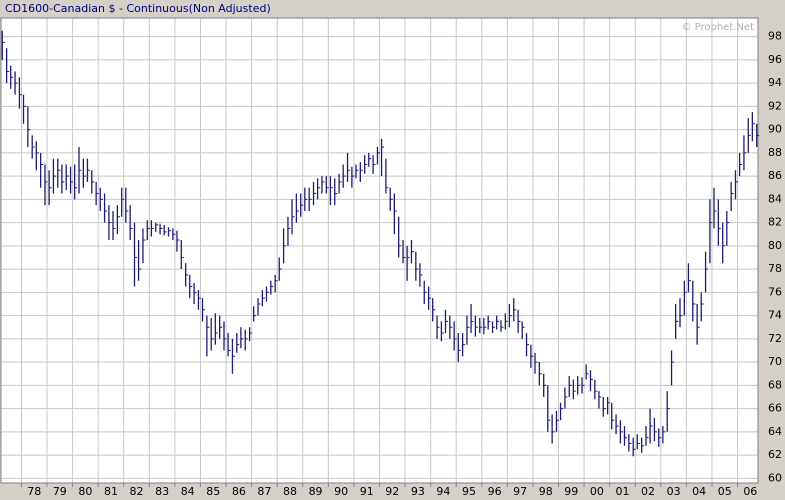  I want to click on y-tick-label: 92, so click(775, 105).